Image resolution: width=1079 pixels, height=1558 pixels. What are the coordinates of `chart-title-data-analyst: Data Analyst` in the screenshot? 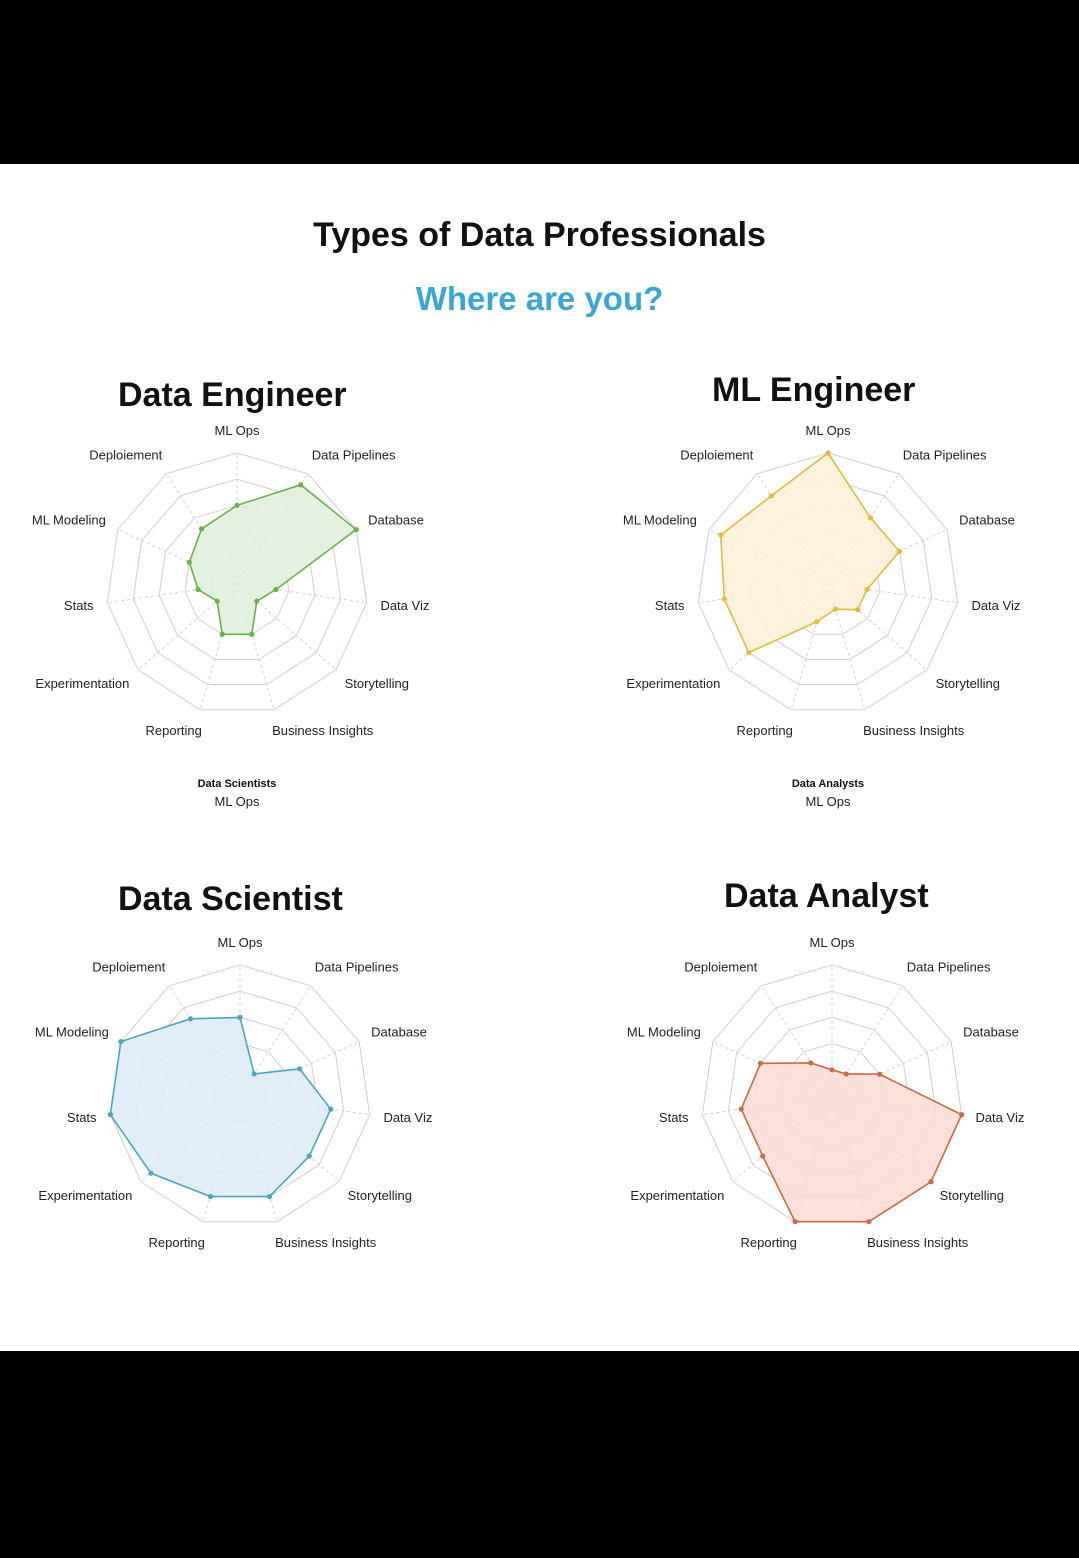 It's located at (826, 896).